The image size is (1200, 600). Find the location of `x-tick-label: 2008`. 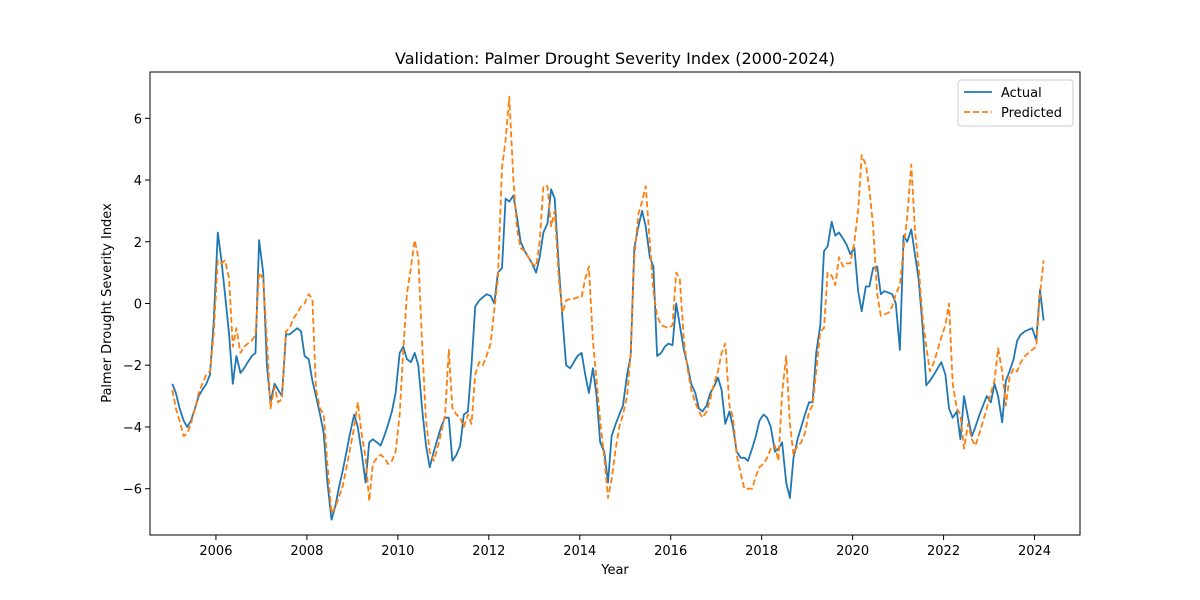

x-tick-label: 2008 is located at coordinates (306, 551).